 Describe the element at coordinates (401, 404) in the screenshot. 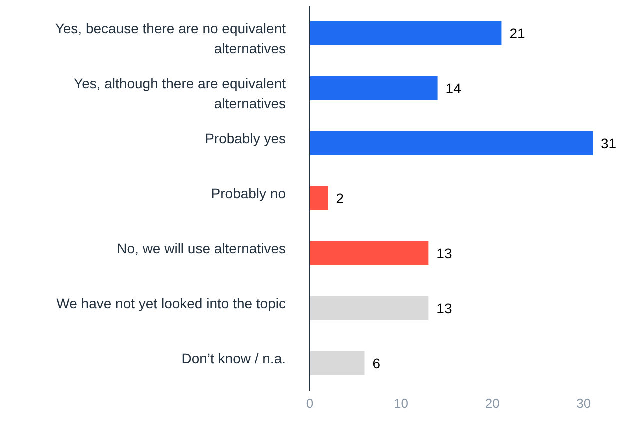

I see `x-tick-label: 10` at that location.